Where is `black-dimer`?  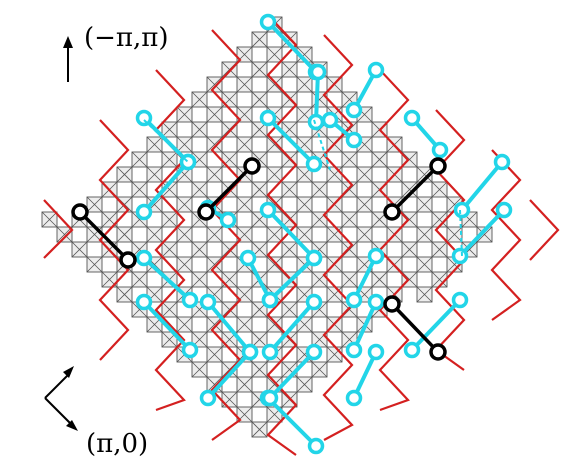
black-dimer is located at coordinates (104, 236).